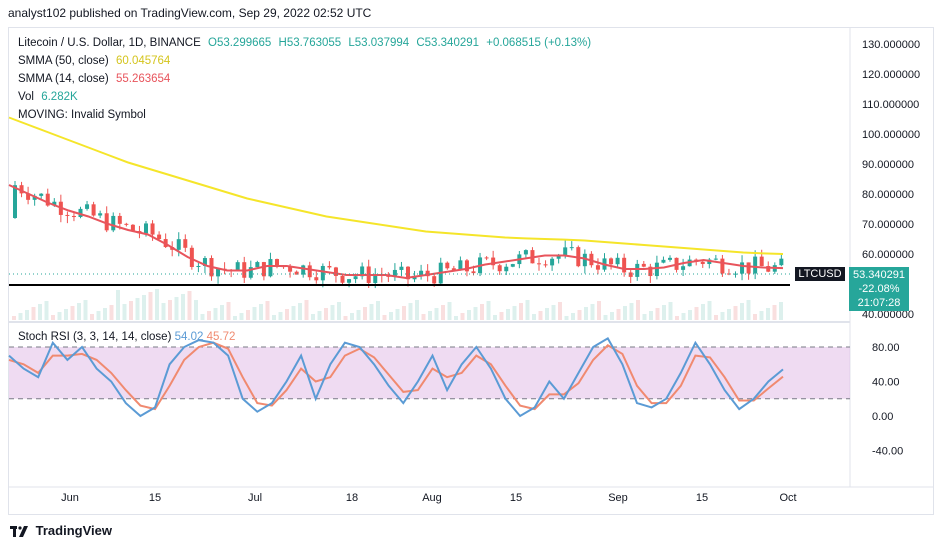  I want to click on smma14-value: 55.263654, so click(143, 79).